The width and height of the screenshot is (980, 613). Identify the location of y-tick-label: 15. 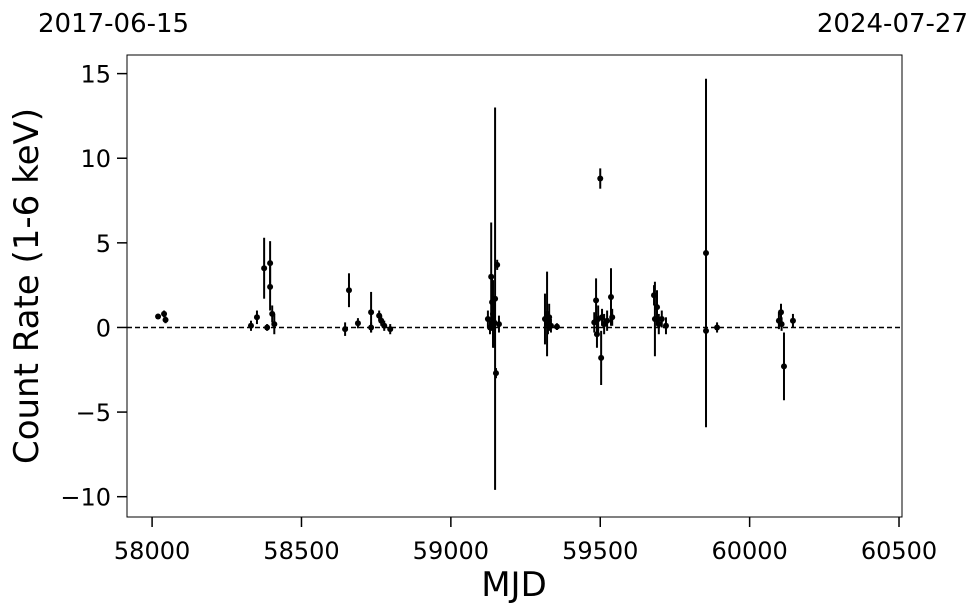
(95, 75).